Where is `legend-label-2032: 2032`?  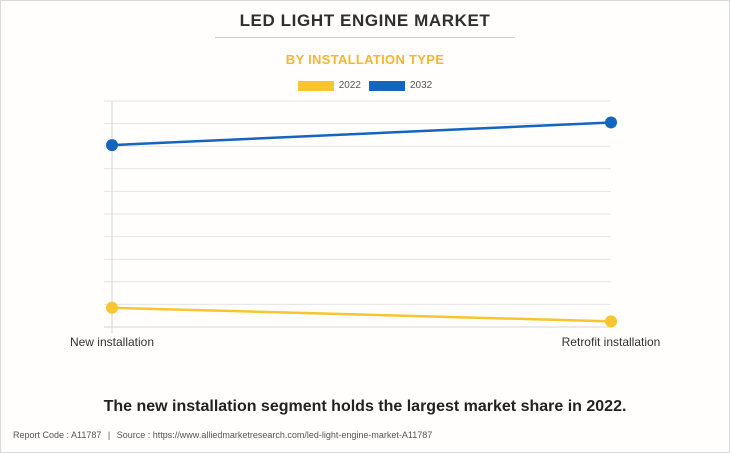
legend-label-2032: 2032 is located at coordinates (421, 85).